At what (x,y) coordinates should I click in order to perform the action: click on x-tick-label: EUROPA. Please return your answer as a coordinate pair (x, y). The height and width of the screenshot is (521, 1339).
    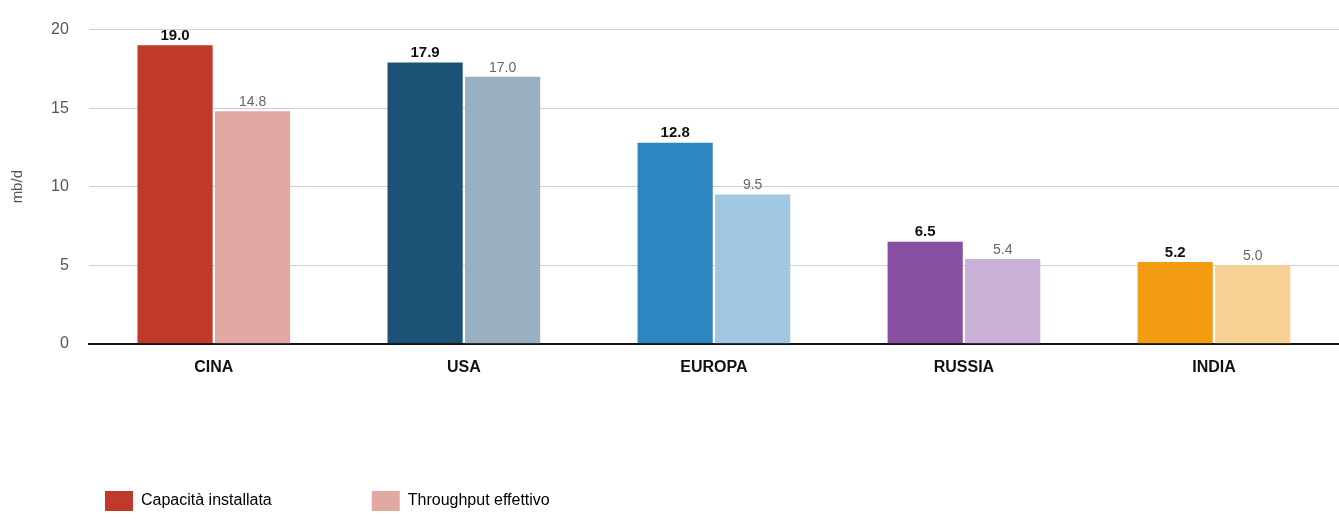
    Looking at the image, I should click on (714, 366).